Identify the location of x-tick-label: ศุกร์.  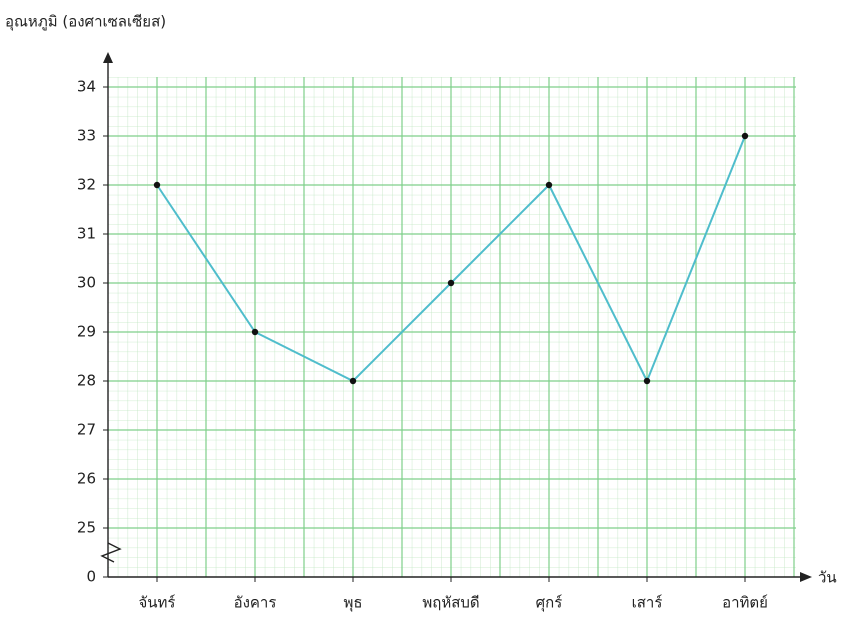
(549, 603).